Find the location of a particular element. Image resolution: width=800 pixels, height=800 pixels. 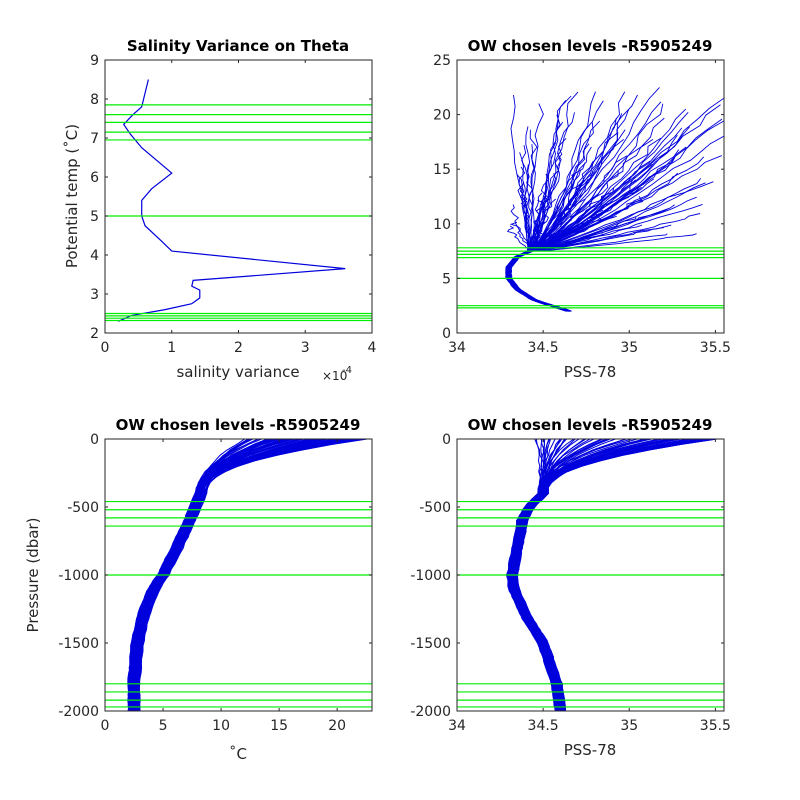

chart-title: Salinity Variance on Theta is located at coordinates (238, 46).